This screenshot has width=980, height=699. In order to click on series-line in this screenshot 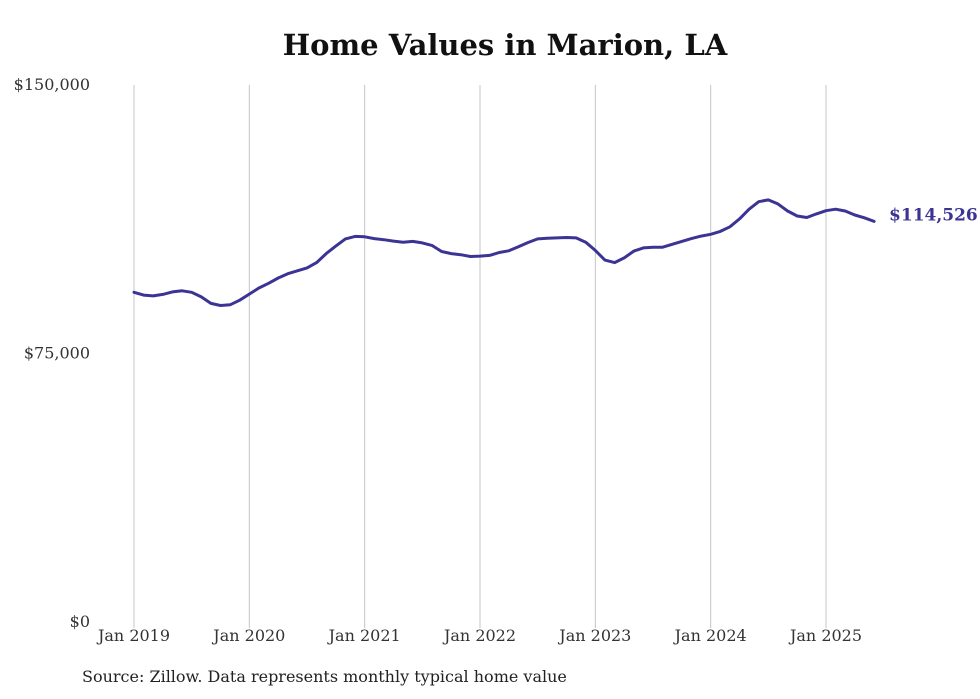, I will do `click(504, 252)`.